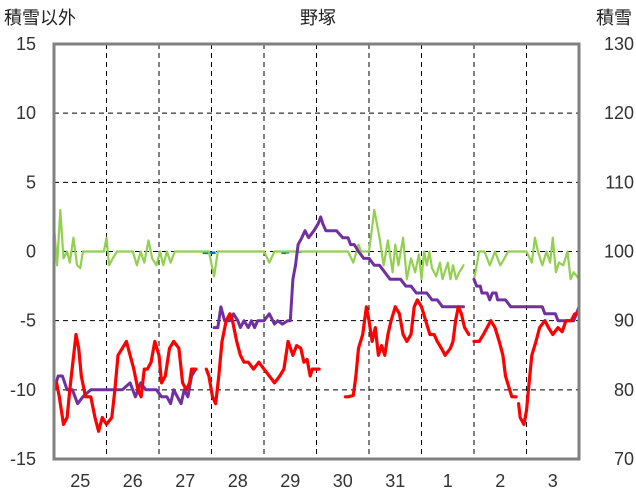 Image resolution: width=636 pixels, height=501 pixels. I want to click on x-tick-label: 2, so click(500, 481).